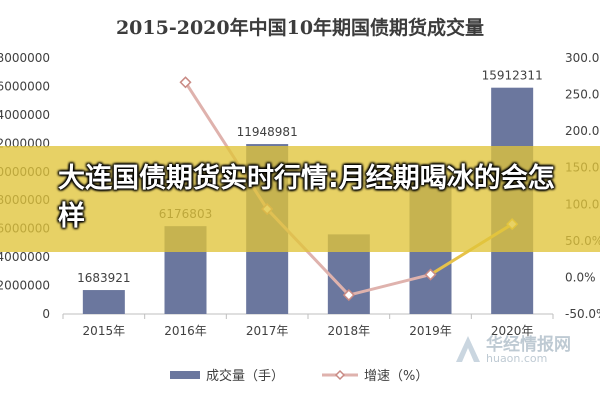  What do you see at coordinates (582, 131) in the screenshot?
I see `y-right-tick-label: 200.0%` at bounding box center [582, 131].